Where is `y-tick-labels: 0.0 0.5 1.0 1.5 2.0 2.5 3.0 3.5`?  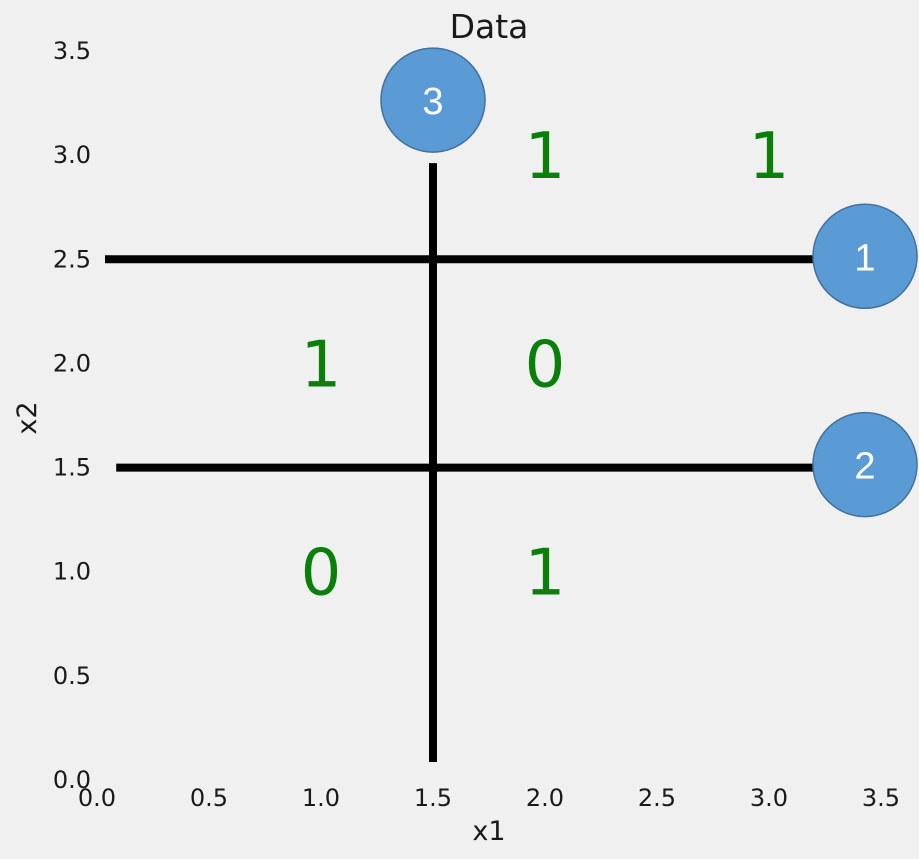
y-tick-labels: 0.0 0.5 1.0 1.5 2.0 2.5 3.0 3.5 is located at coordinates (72, 415).